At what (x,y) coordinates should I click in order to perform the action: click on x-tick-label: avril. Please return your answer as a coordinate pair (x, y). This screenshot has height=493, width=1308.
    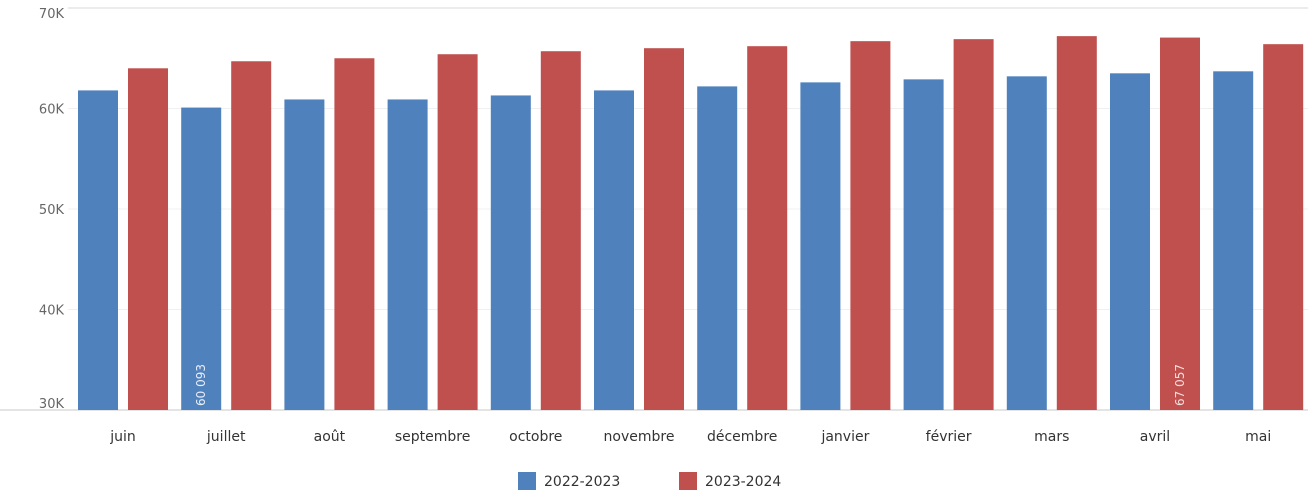
    Looking at the image, I should click on (1155, 437).